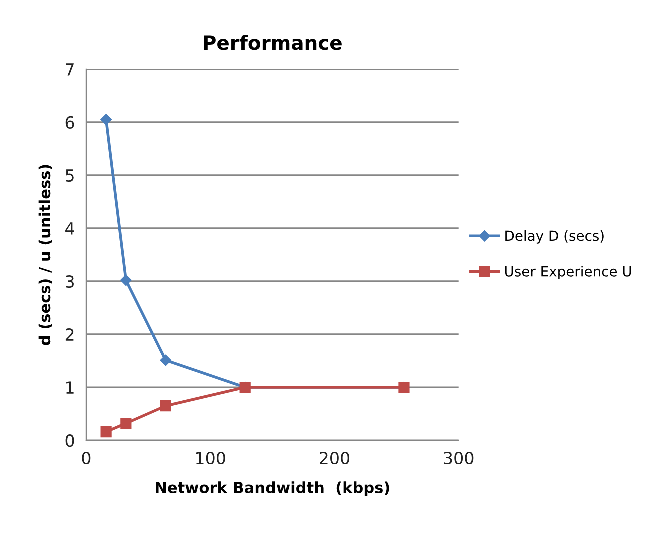 The width and height of the screenshot is (665, 534). Describe the element at coordinates (70, 388) in the screenshot. I see `y-tick-label: 1` at that location.